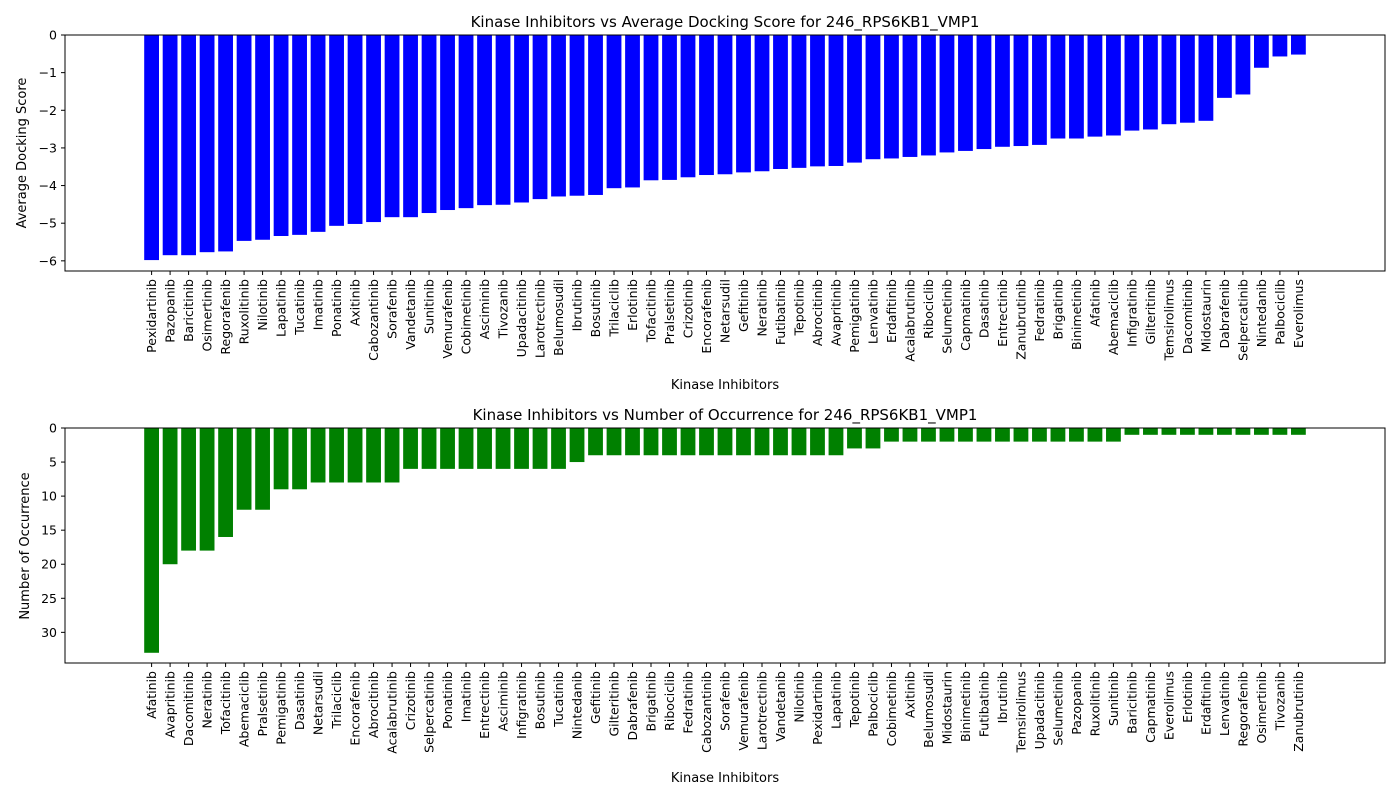 Image resolution: width=1400 pixels, height=800 pixels. Describe the element at coordinates (244, 709) in the screenshot. I see `x-tick-label: Abemaciclib` at that location.